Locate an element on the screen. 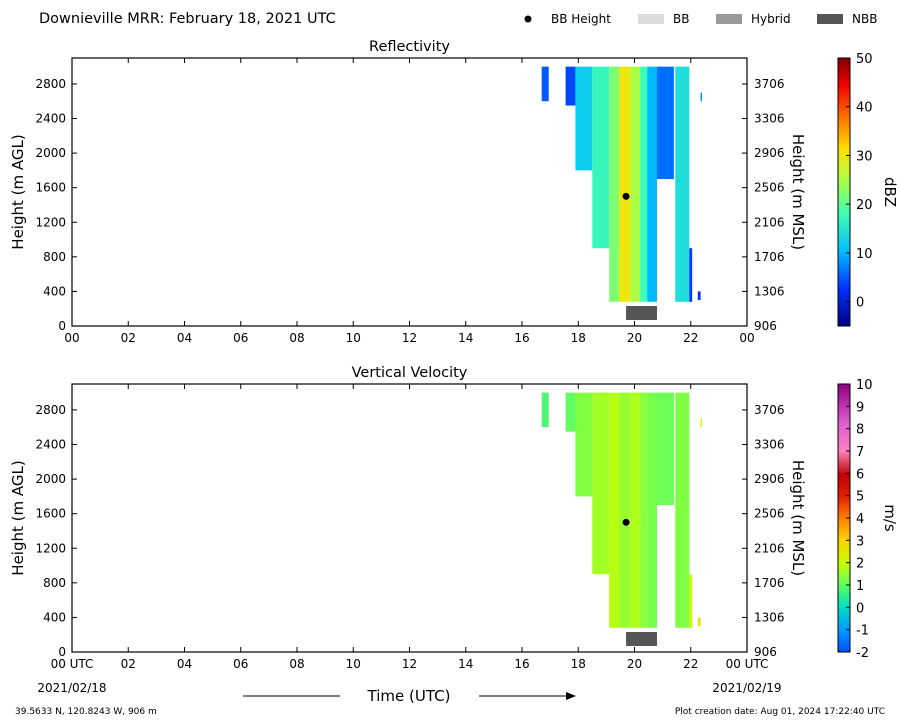 This screenshot has height=725, width=900. y-tick-label-0: 0 is located at coordinates (62, 652).